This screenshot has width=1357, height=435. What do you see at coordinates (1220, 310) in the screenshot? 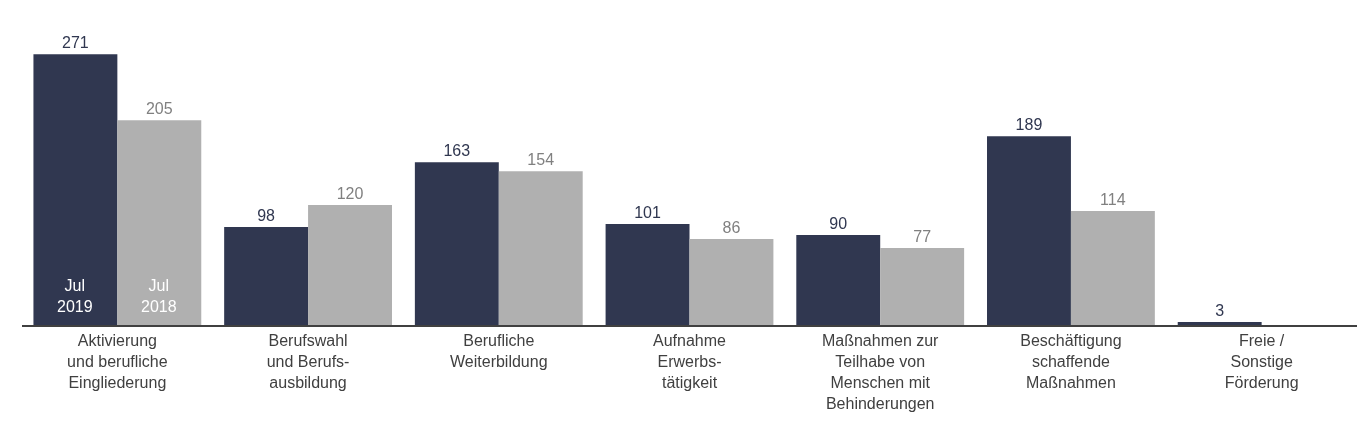
I see `data-label: 3` at bounding box center [1220, 310].